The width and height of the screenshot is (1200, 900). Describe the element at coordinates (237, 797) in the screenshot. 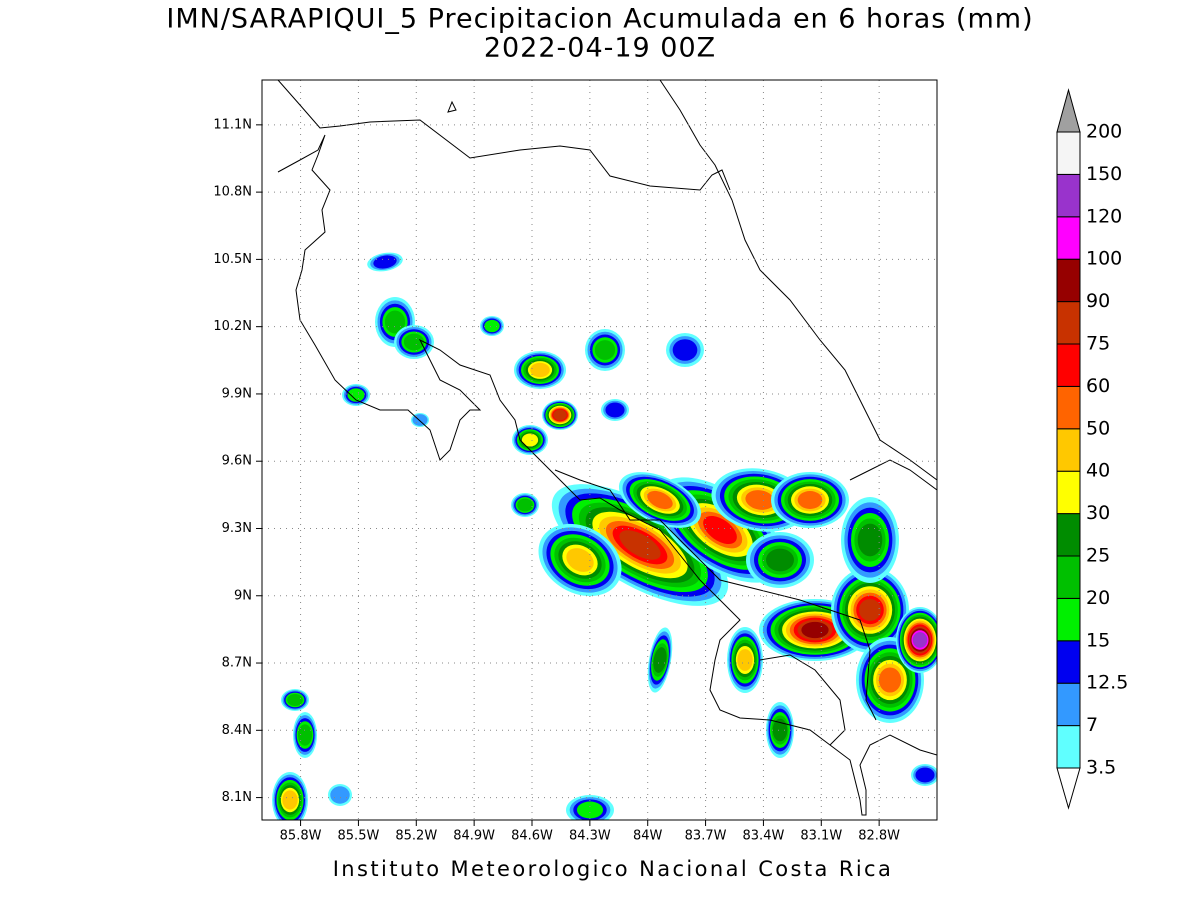

I see `y-tick-label: 8.1N` at that location.